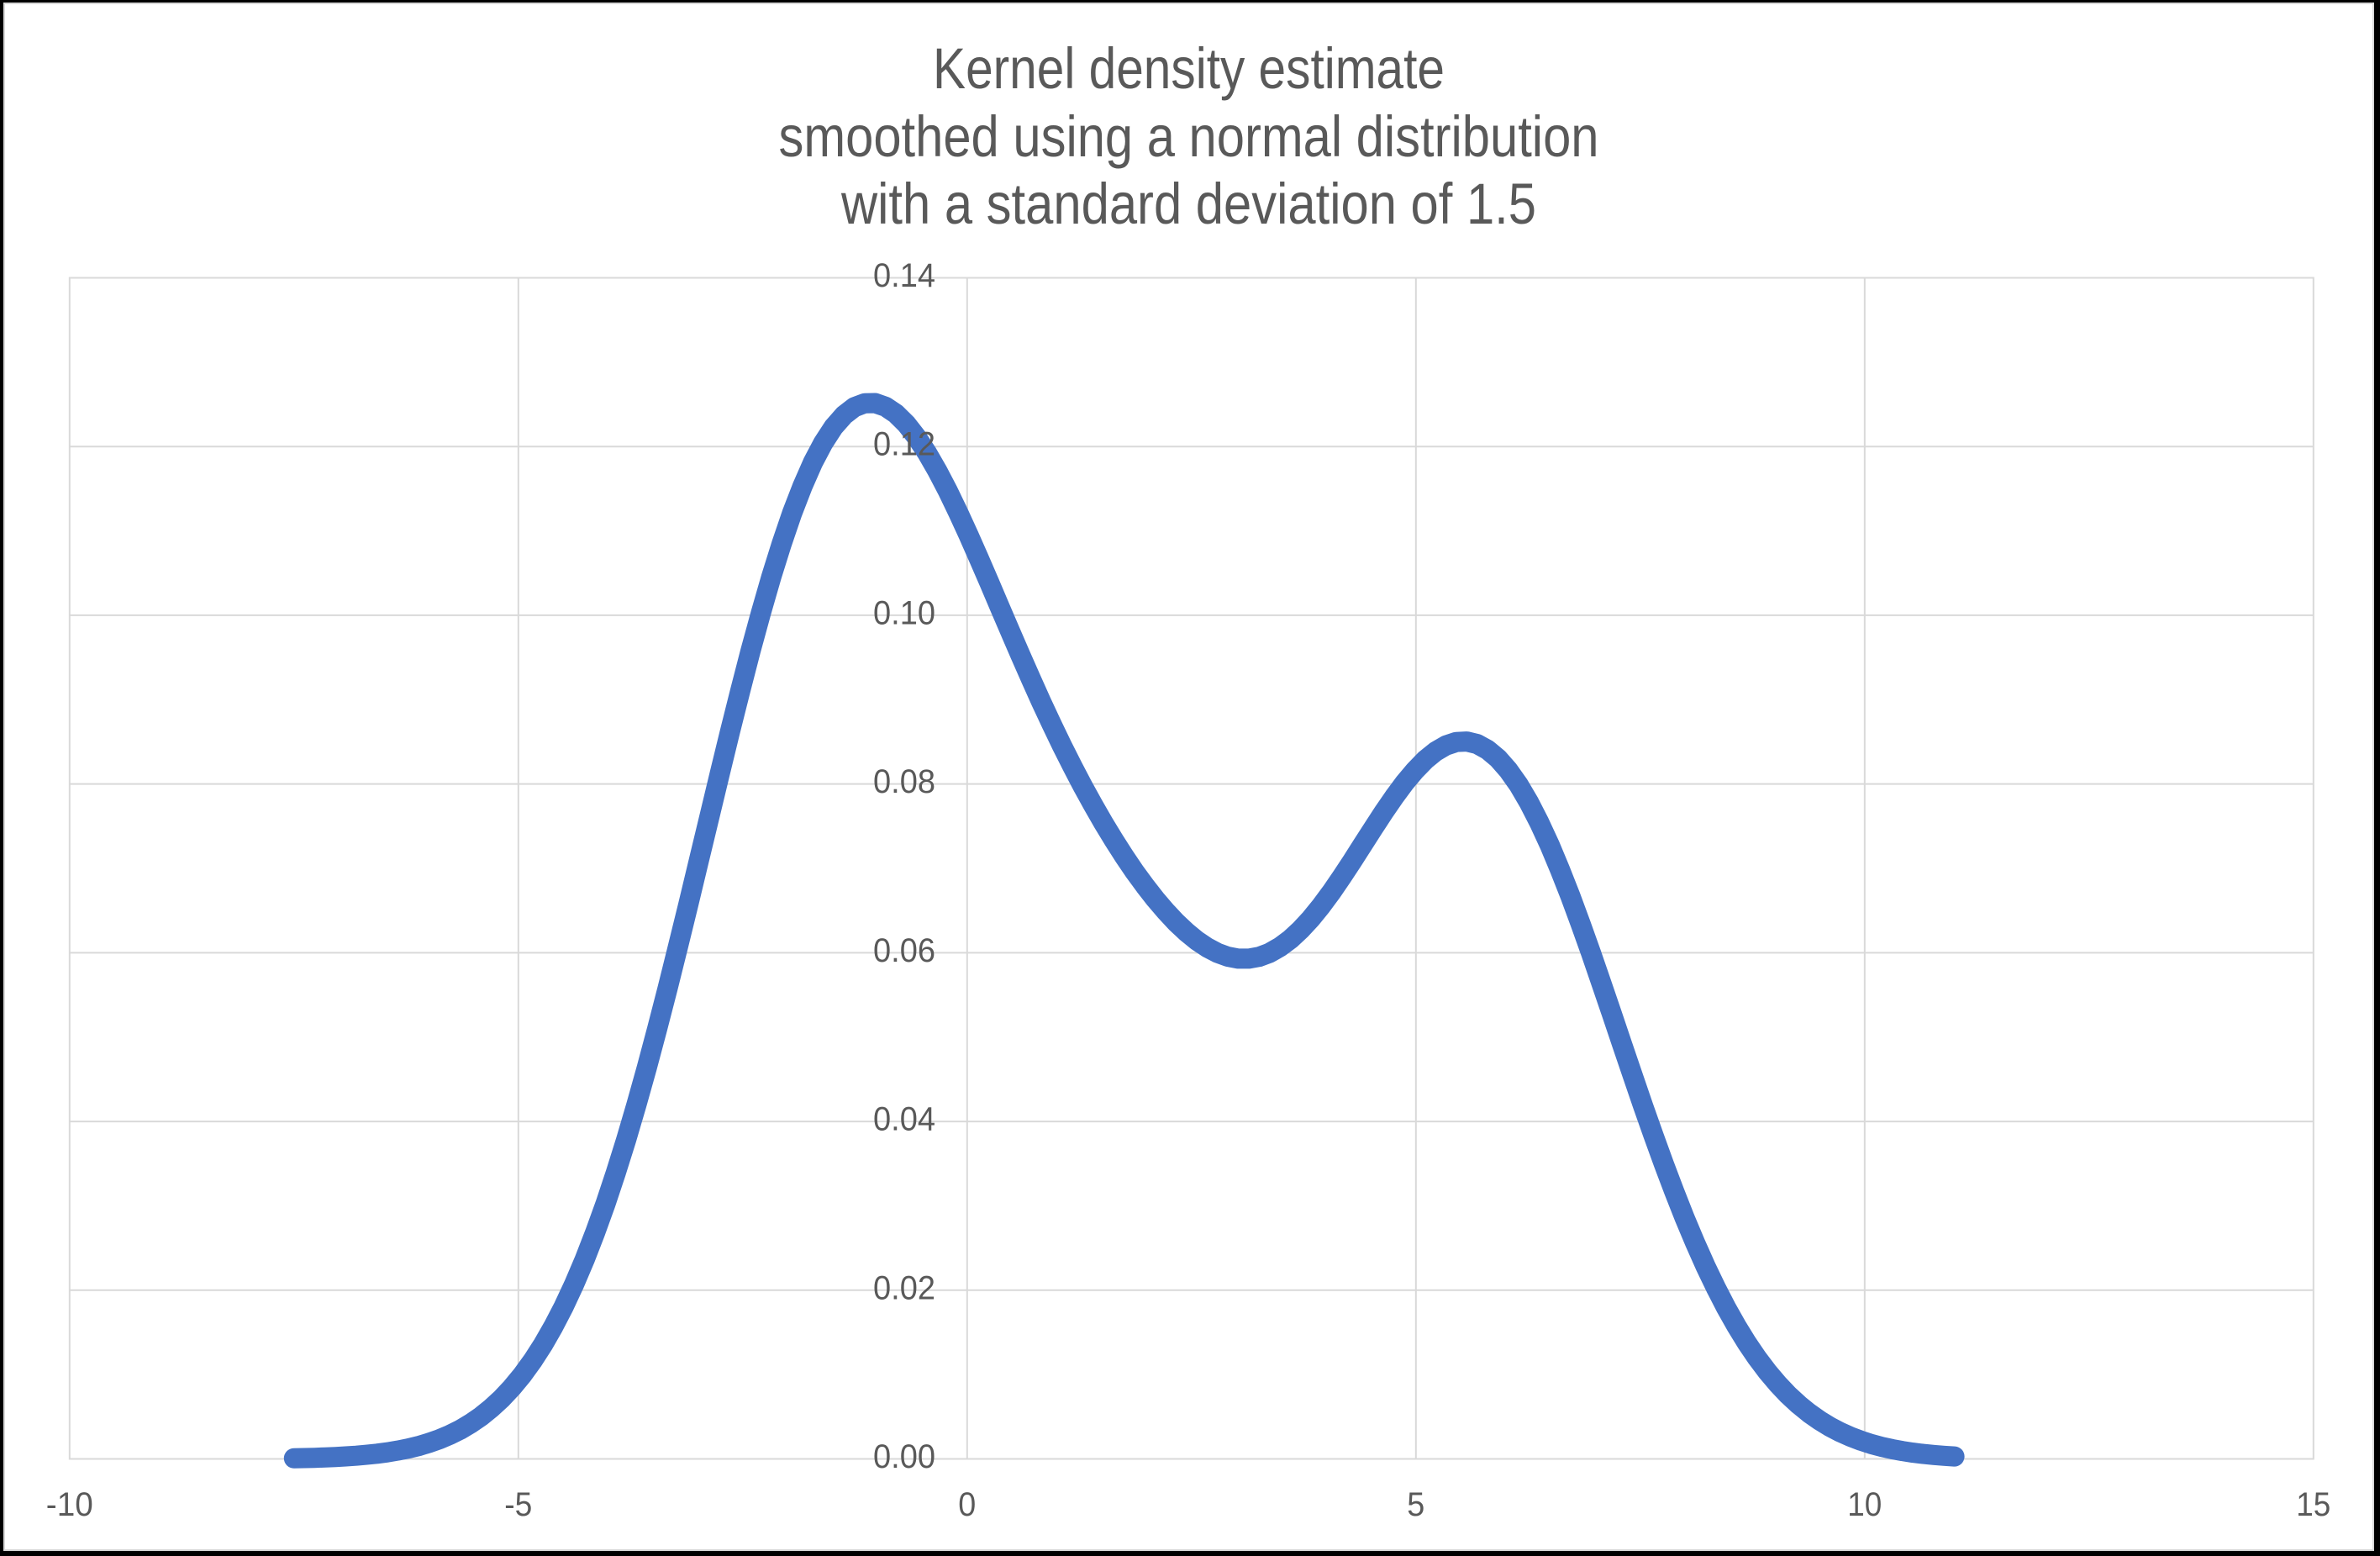  Describe the element at coordinates (904, 275) in the screenshot. I see `svg-text: 0.14` at that location.